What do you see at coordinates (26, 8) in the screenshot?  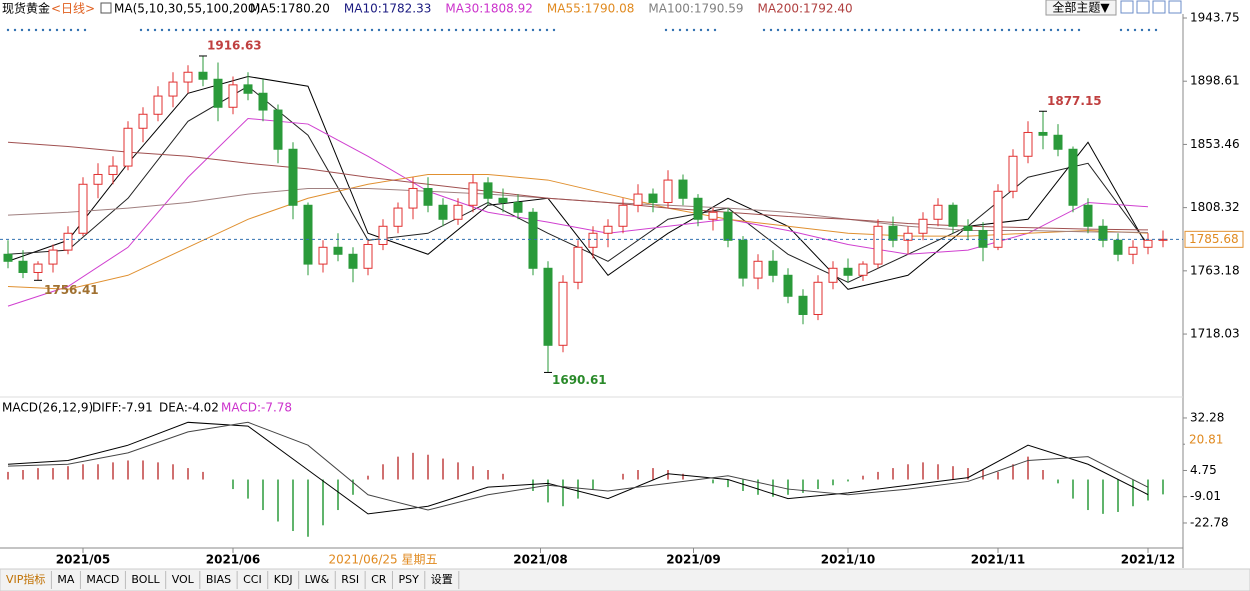 I see `symbol: 现货黄金` at bounding box center [26, 8].